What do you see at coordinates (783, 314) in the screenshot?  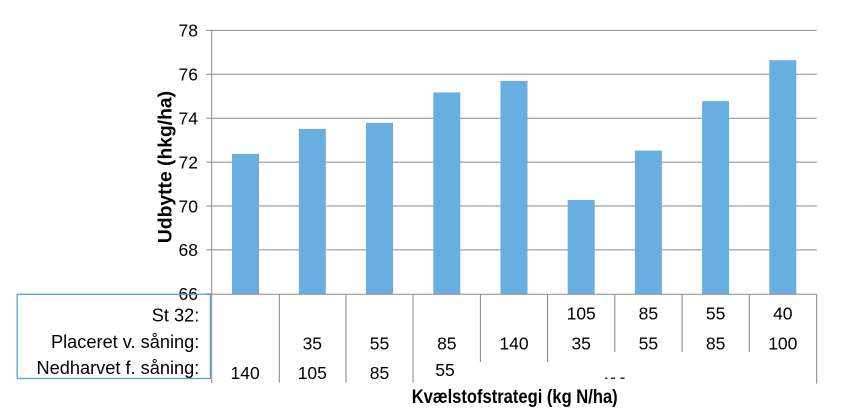 I see `svg-text: 40` at bounding box center [783, 314].